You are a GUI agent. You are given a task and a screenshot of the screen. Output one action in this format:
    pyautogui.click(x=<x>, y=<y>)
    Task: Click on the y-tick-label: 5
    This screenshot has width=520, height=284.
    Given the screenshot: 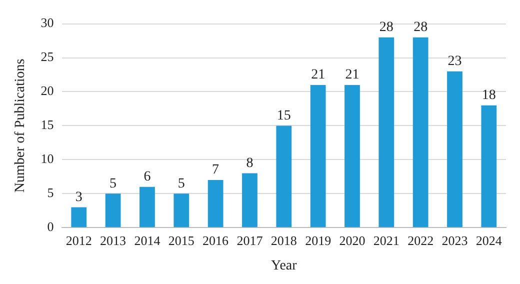 What is the action you would take?
    pyautogui.click(x=50, y=192)
    